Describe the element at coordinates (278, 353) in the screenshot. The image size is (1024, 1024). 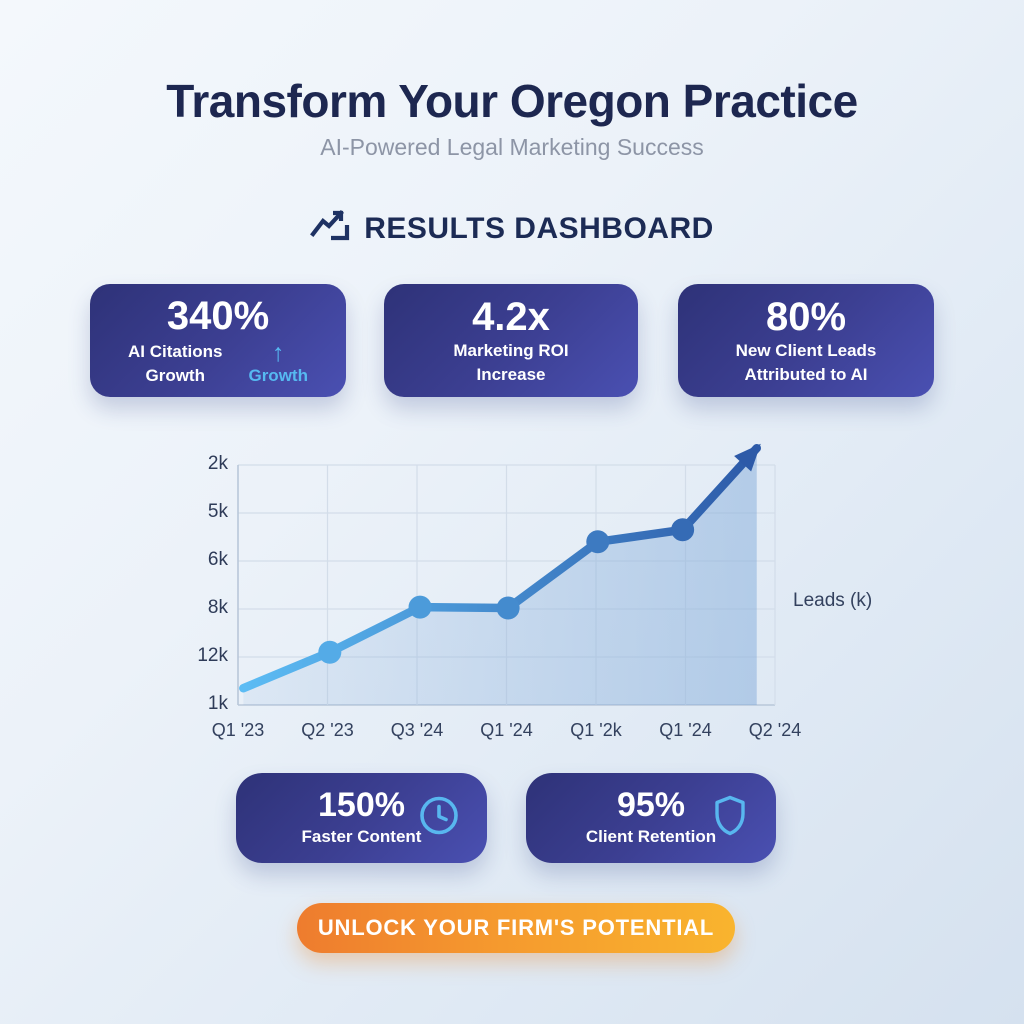
I see `arrow-up-icon: ↑` at that location.